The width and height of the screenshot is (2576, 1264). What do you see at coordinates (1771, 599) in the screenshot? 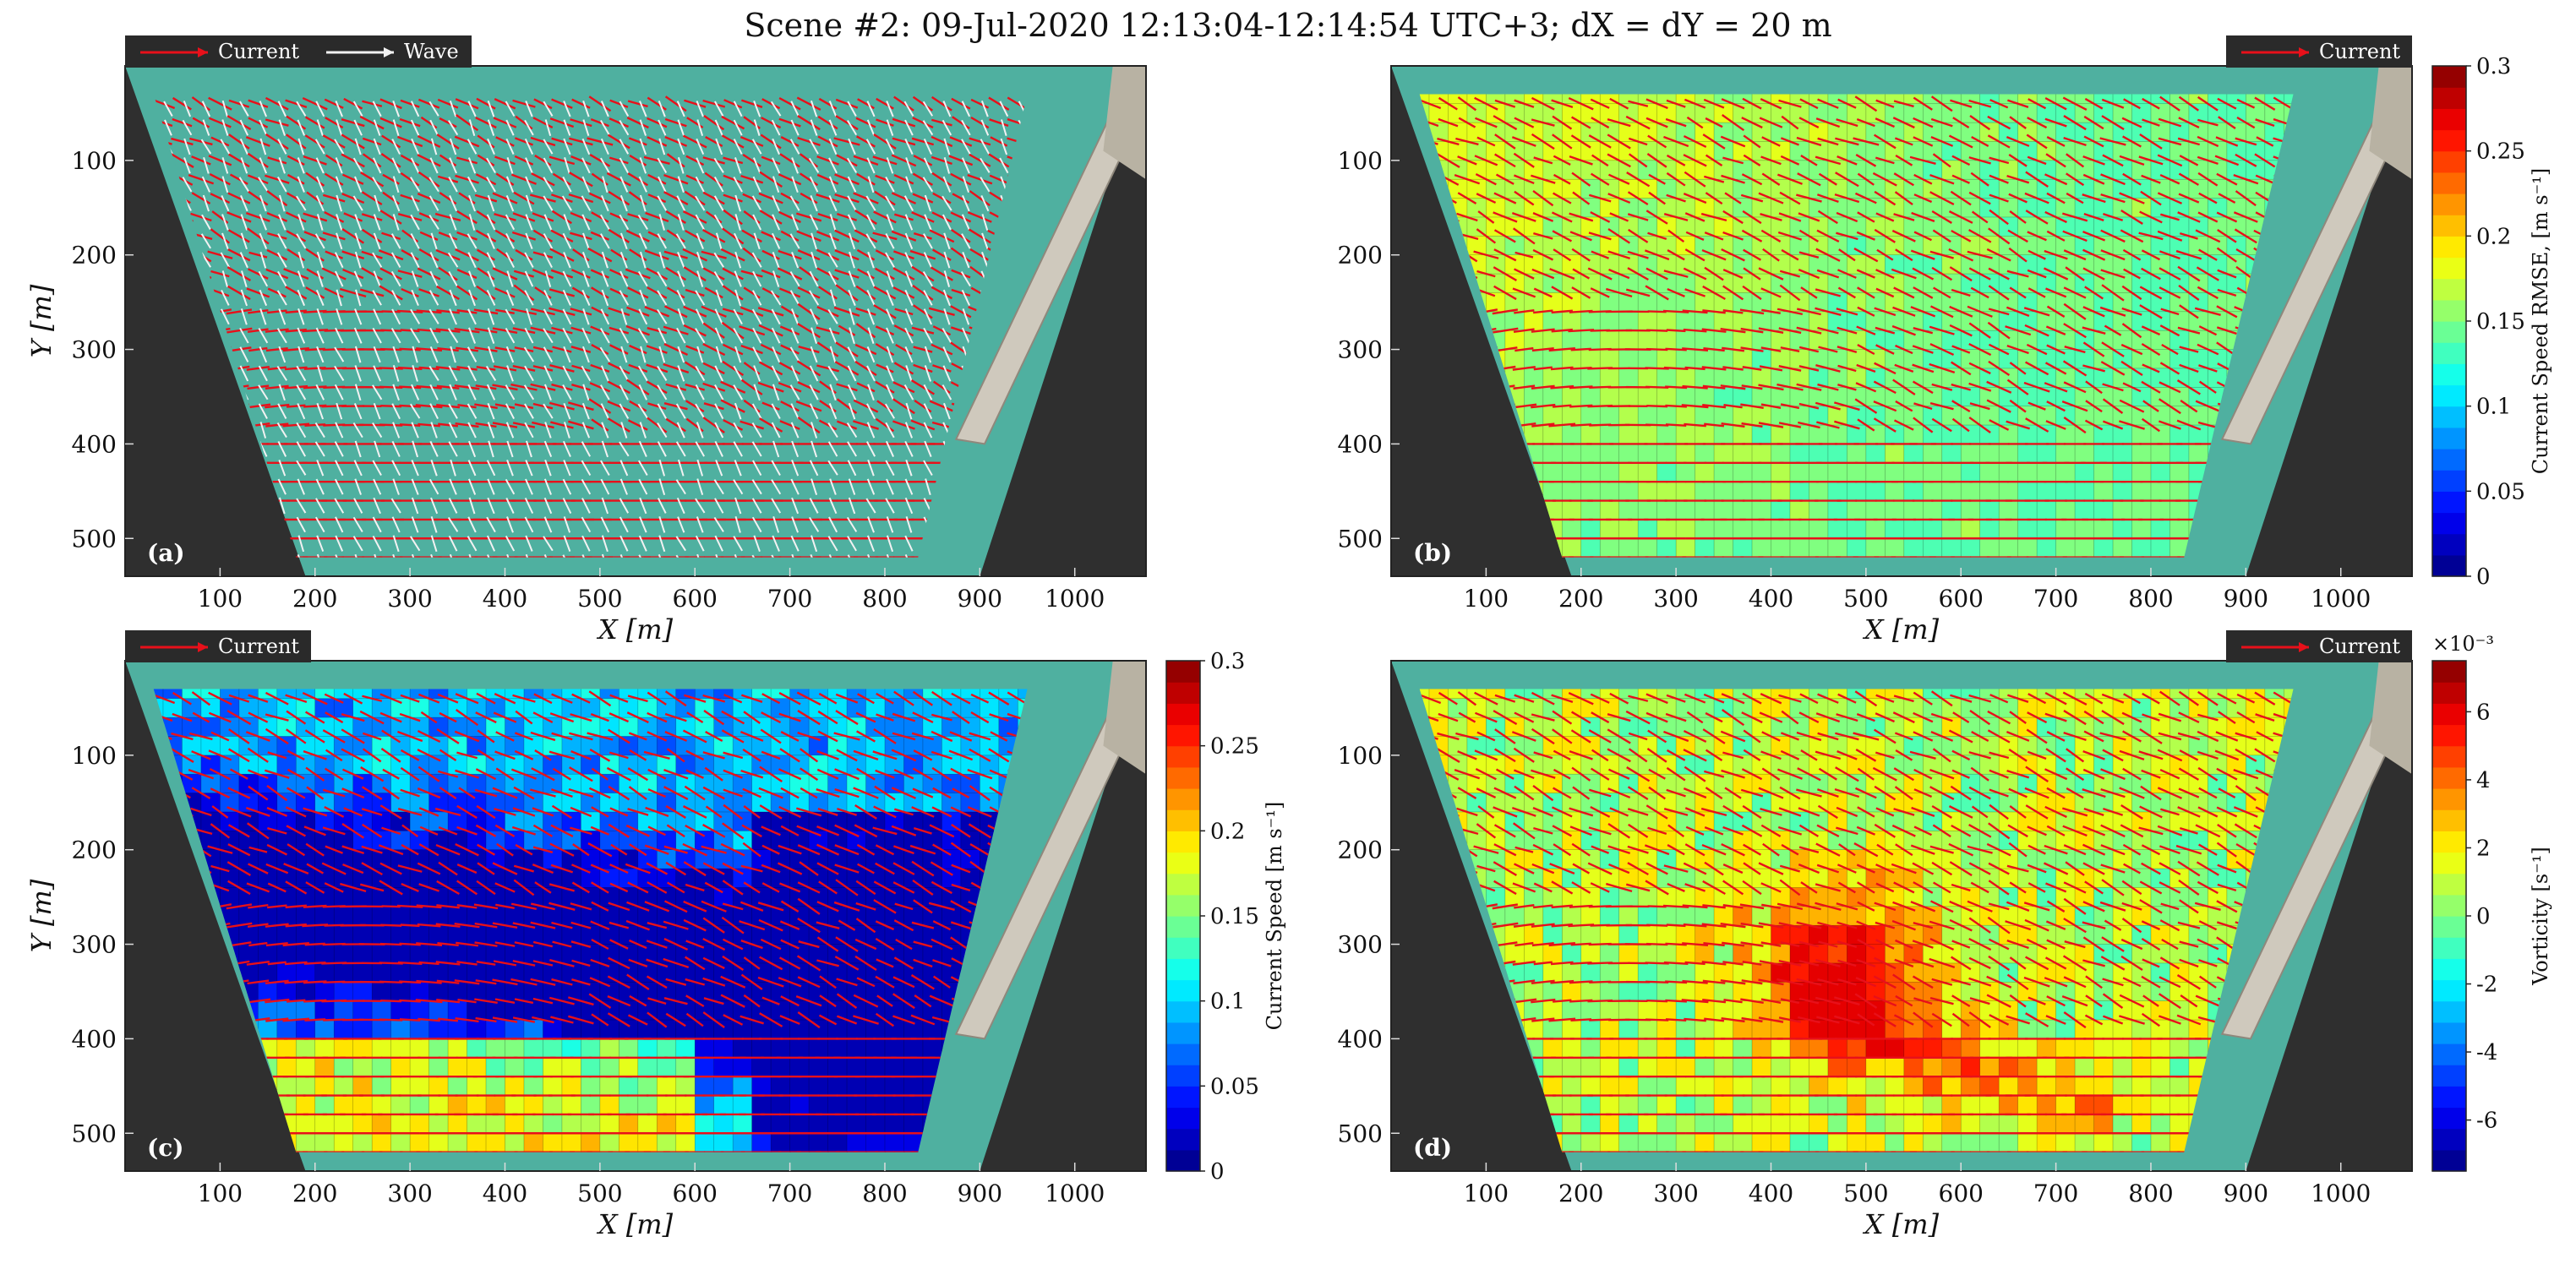
I see `x-tick-label: 400` at bounding box center [1771, 599].